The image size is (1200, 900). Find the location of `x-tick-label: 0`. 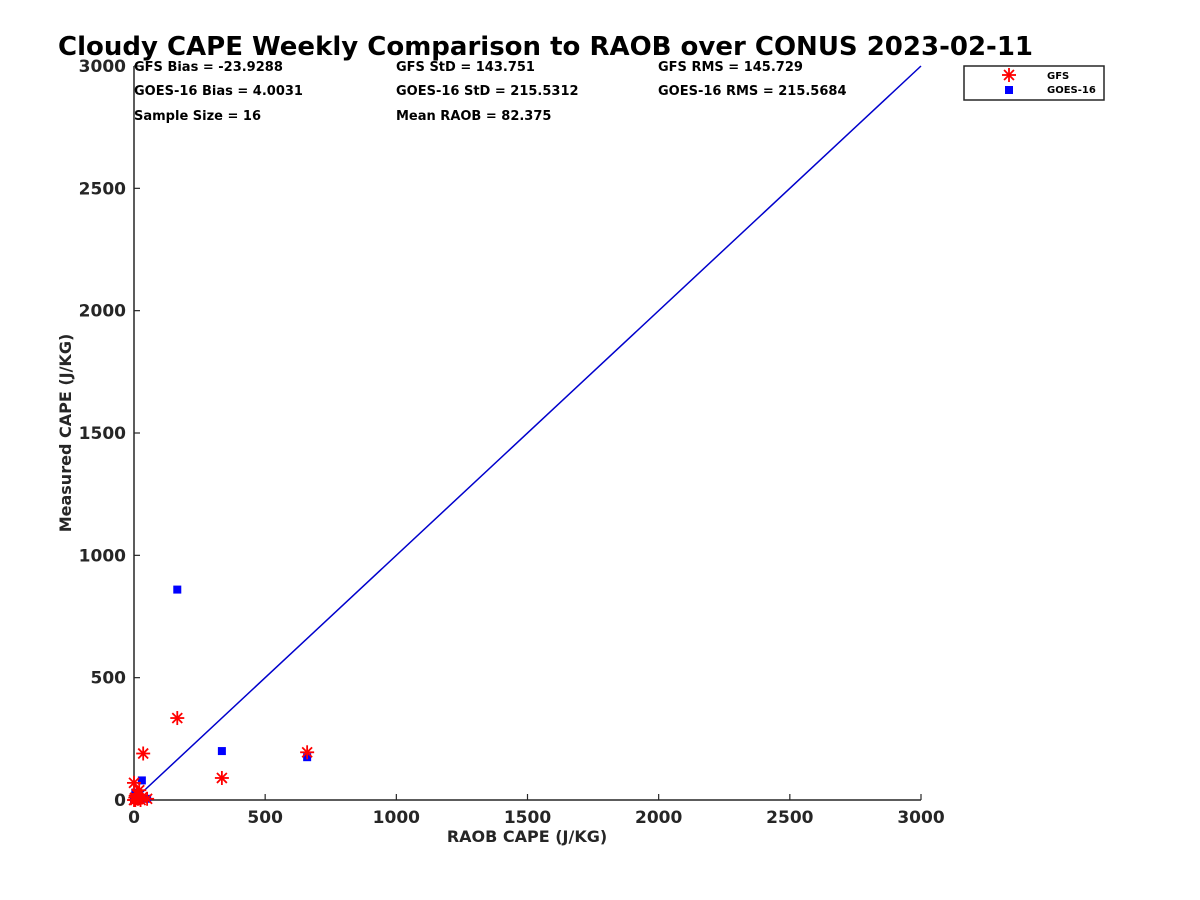

x-tick-label: 0 is located at coordinates (134, 818).